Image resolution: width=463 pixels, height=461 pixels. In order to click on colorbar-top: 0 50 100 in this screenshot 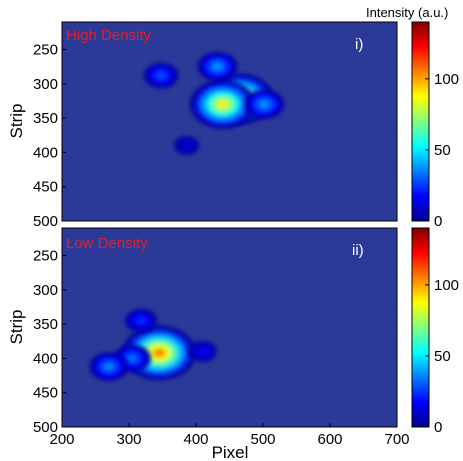, I will do `click(435, 125)`.